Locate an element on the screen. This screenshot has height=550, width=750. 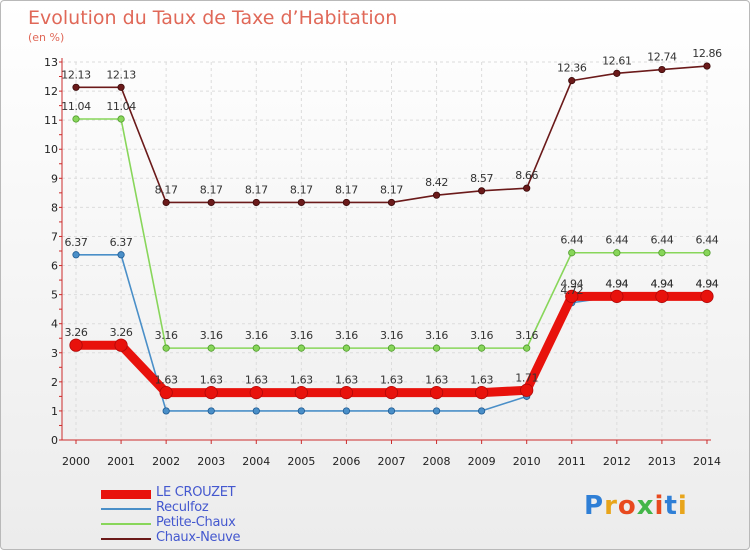
y-tick-label: 13 is located at coordinates (51, 62).